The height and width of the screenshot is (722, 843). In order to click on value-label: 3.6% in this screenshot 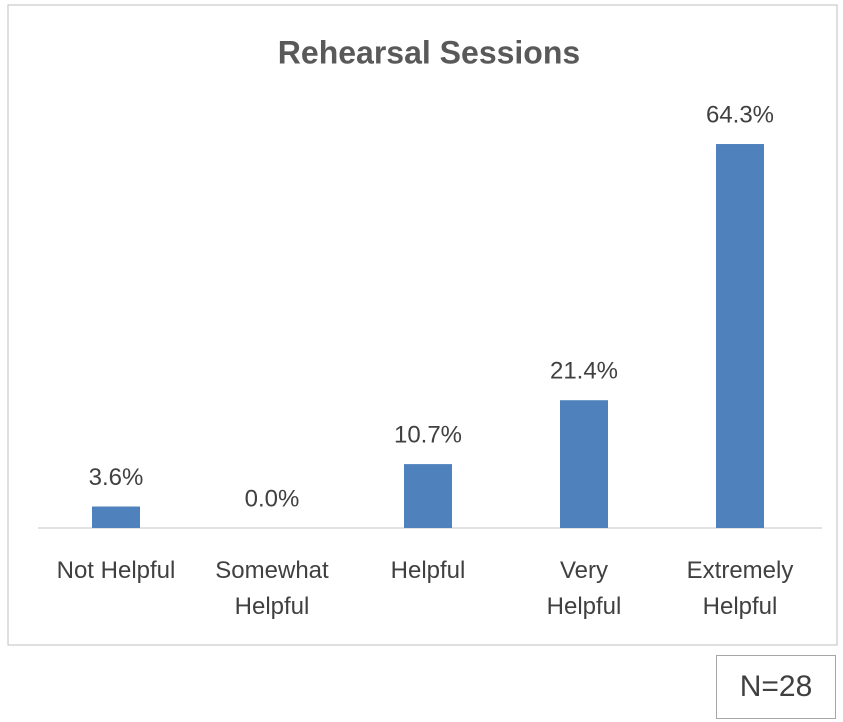, I will do `click(116, 477)`.